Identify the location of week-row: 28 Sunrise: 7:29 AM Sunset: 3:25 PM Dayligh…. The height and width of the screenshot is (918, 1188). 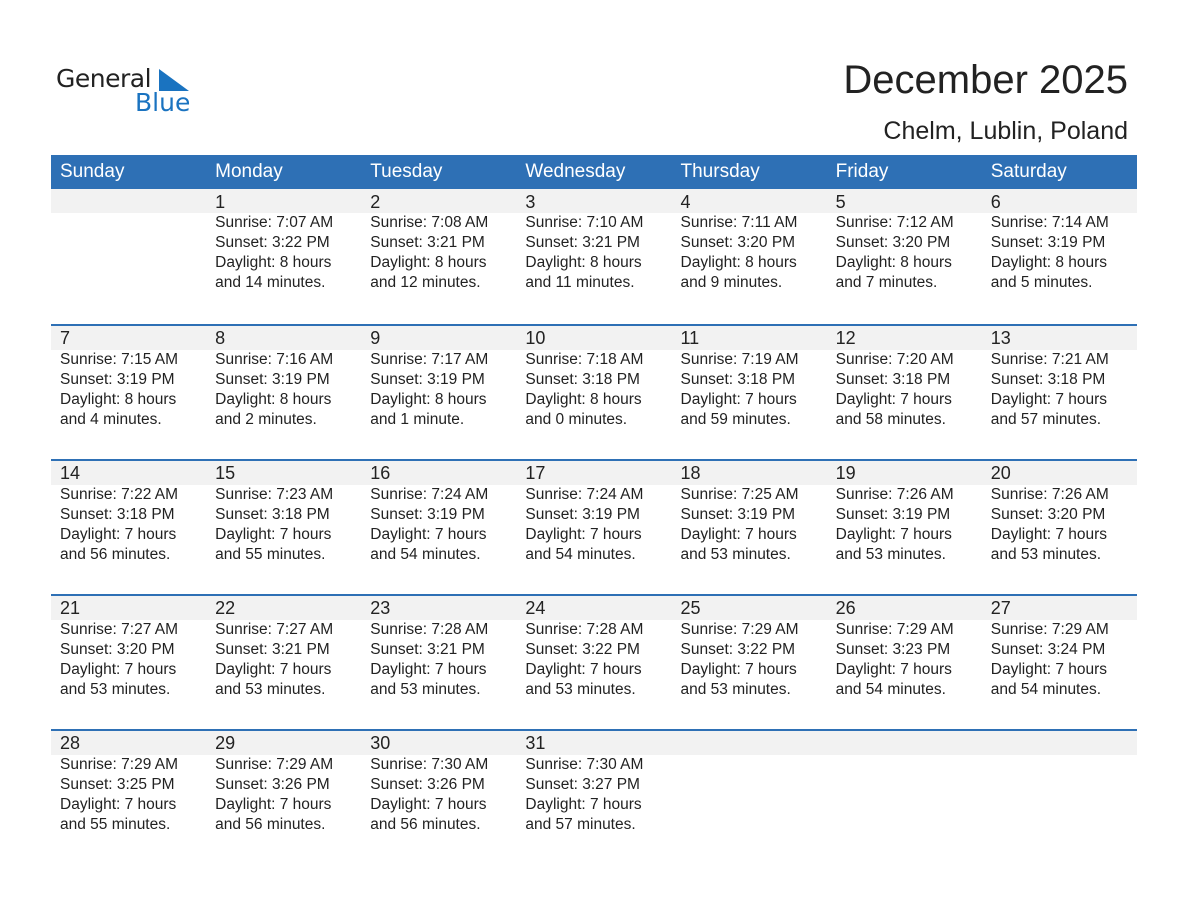
(594, 796).